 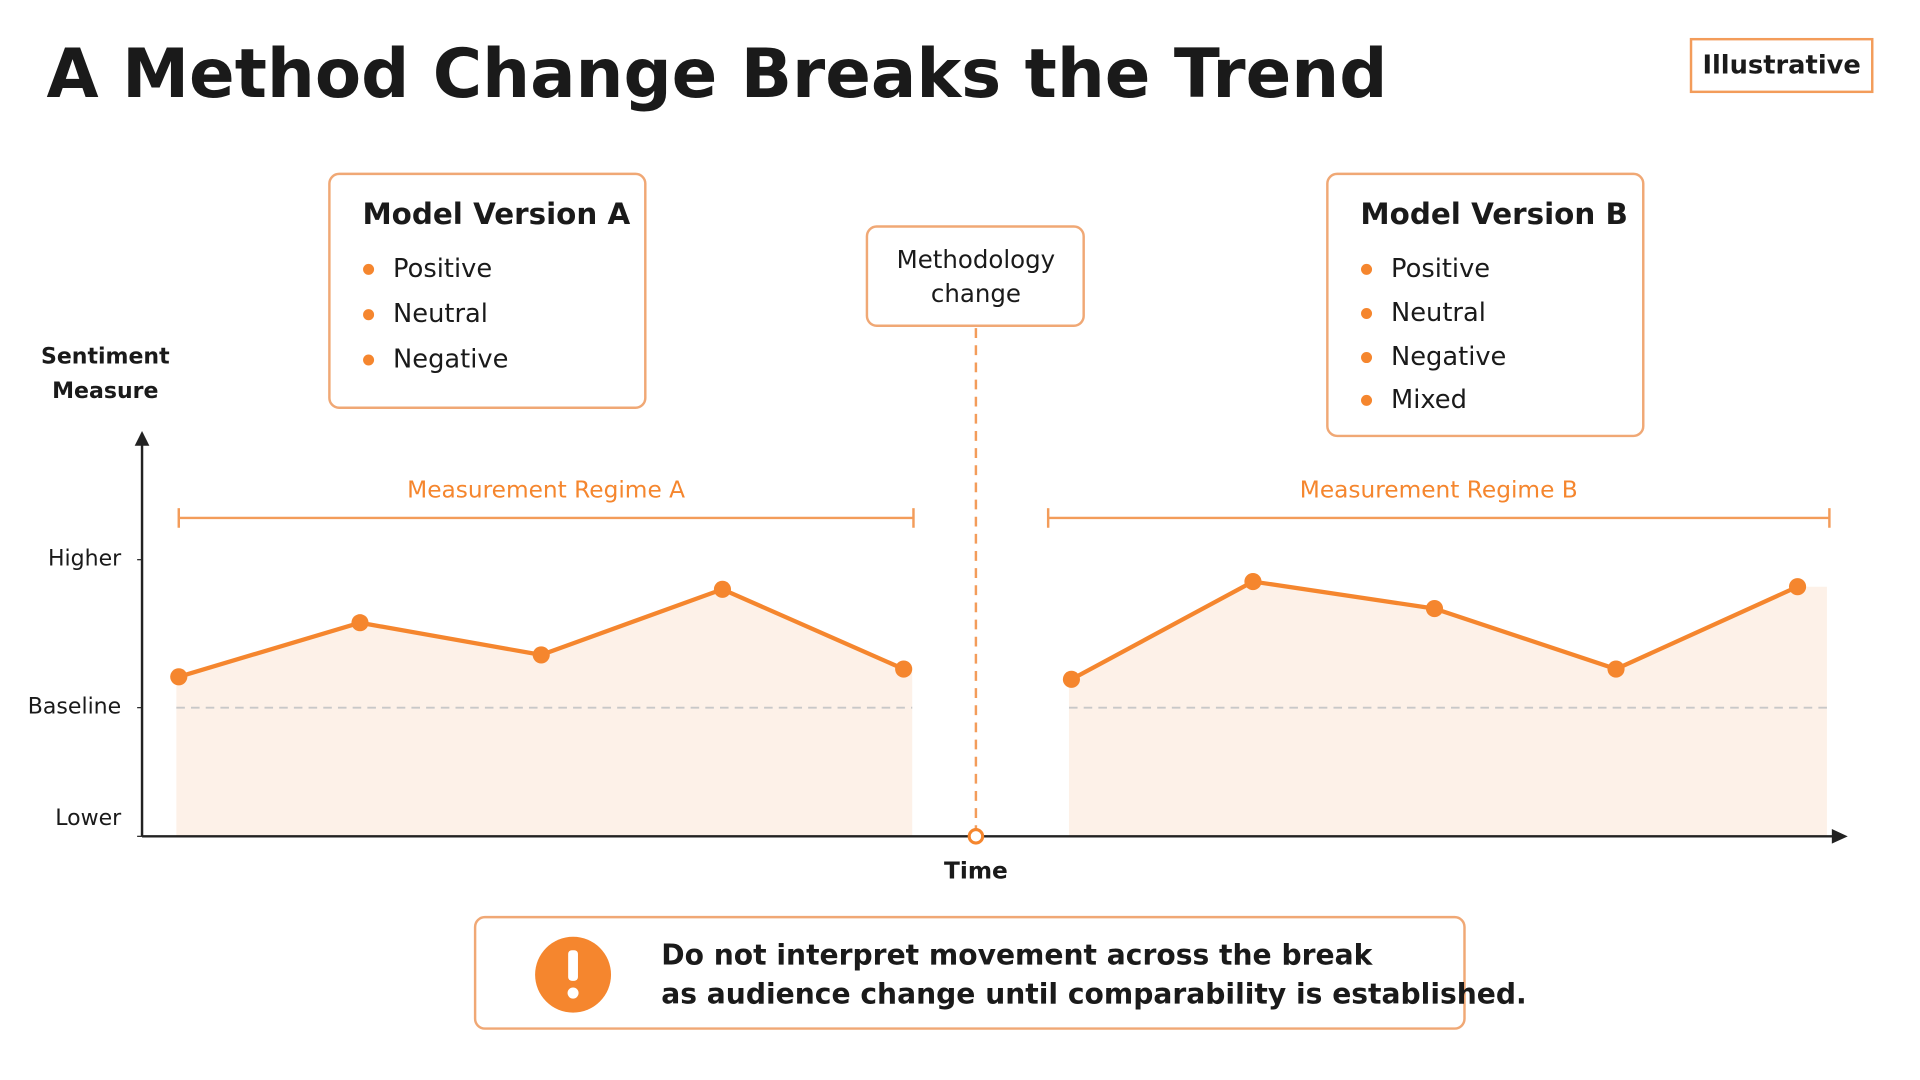 I want to click on model-b-title: Model Version B, so click(x=1493, y=214).